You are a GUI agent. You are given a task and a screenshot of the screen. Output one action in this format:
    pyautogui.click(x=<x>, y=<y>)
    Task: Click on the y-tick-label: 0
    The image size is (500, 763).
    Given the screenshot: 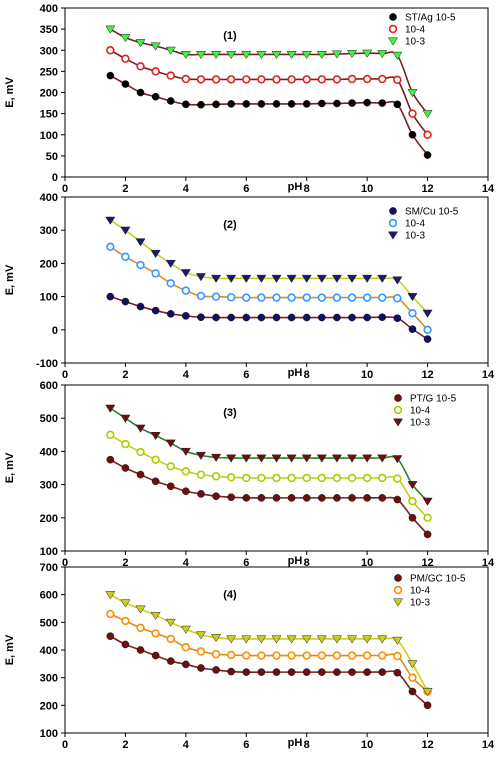 What is the action you would take?
    pyautogui.click(x=55, y=331)
    